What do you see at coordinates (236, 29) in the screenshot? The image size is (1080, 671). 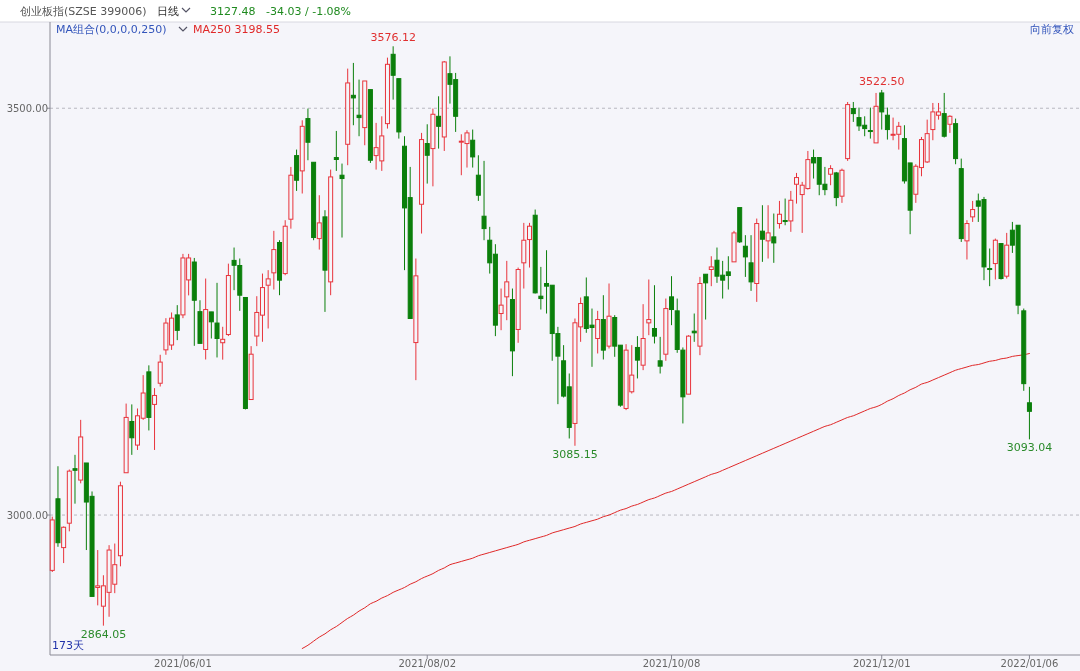 I see `text: MA250 3198.55` at bounding box center [236, 29].